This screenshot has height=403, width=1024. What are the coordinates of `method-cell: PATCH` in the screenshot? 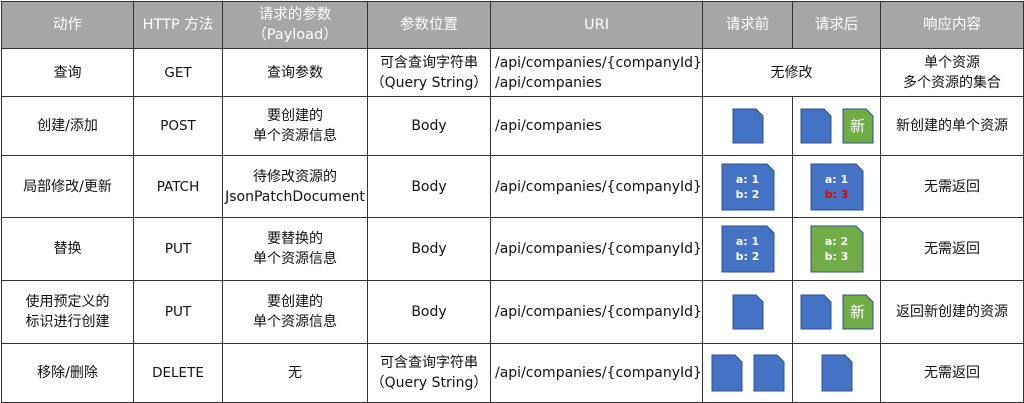 It's located at (178, 186).